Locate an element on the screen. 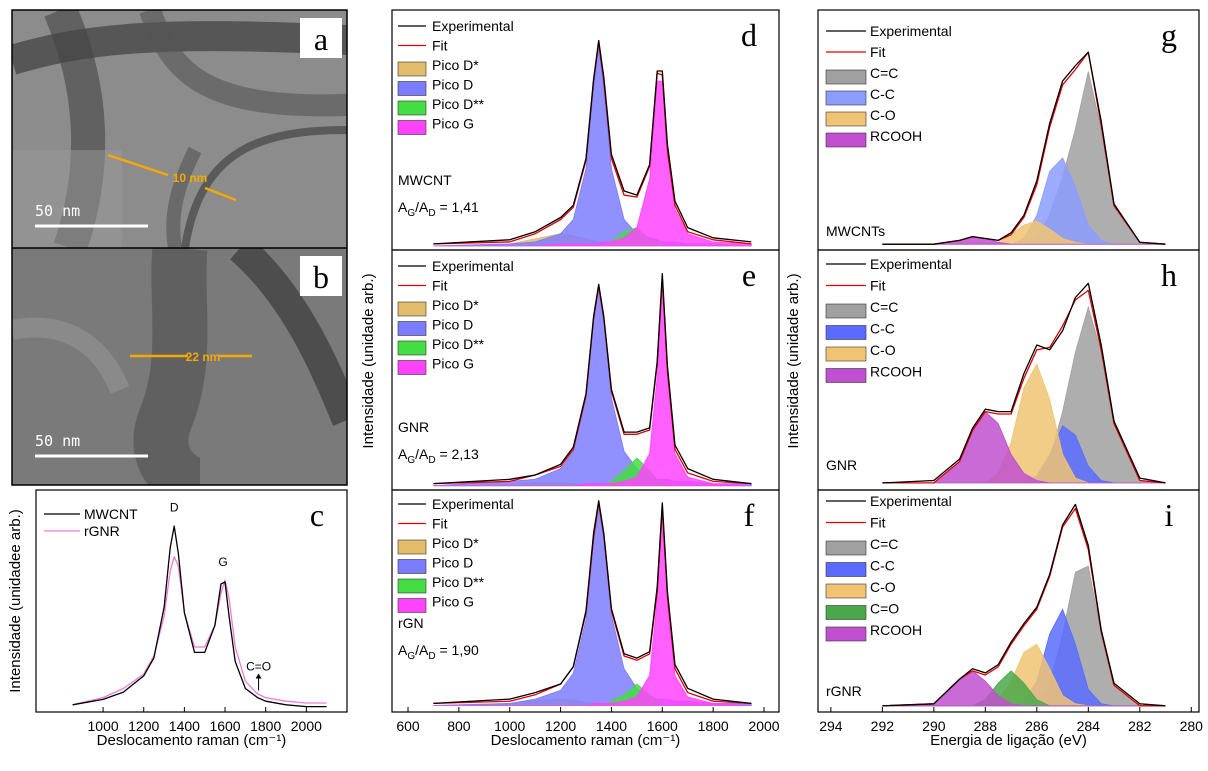  legend-label: Pico G is located at coordinates (453, 602).